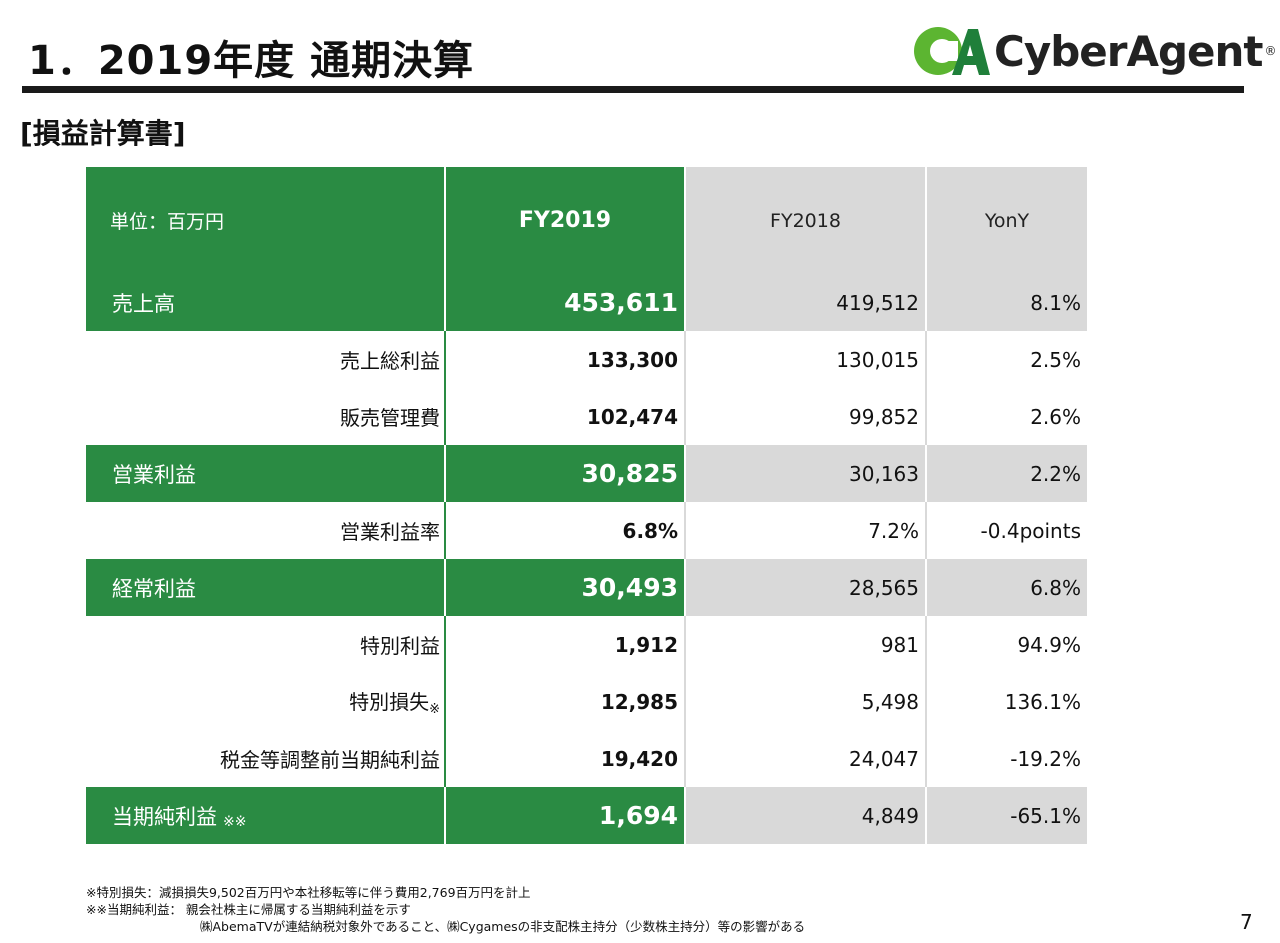 This screenshot has width=1280, height=943. I want to click on yoy-value: 136.1%, so click(1006, 701).